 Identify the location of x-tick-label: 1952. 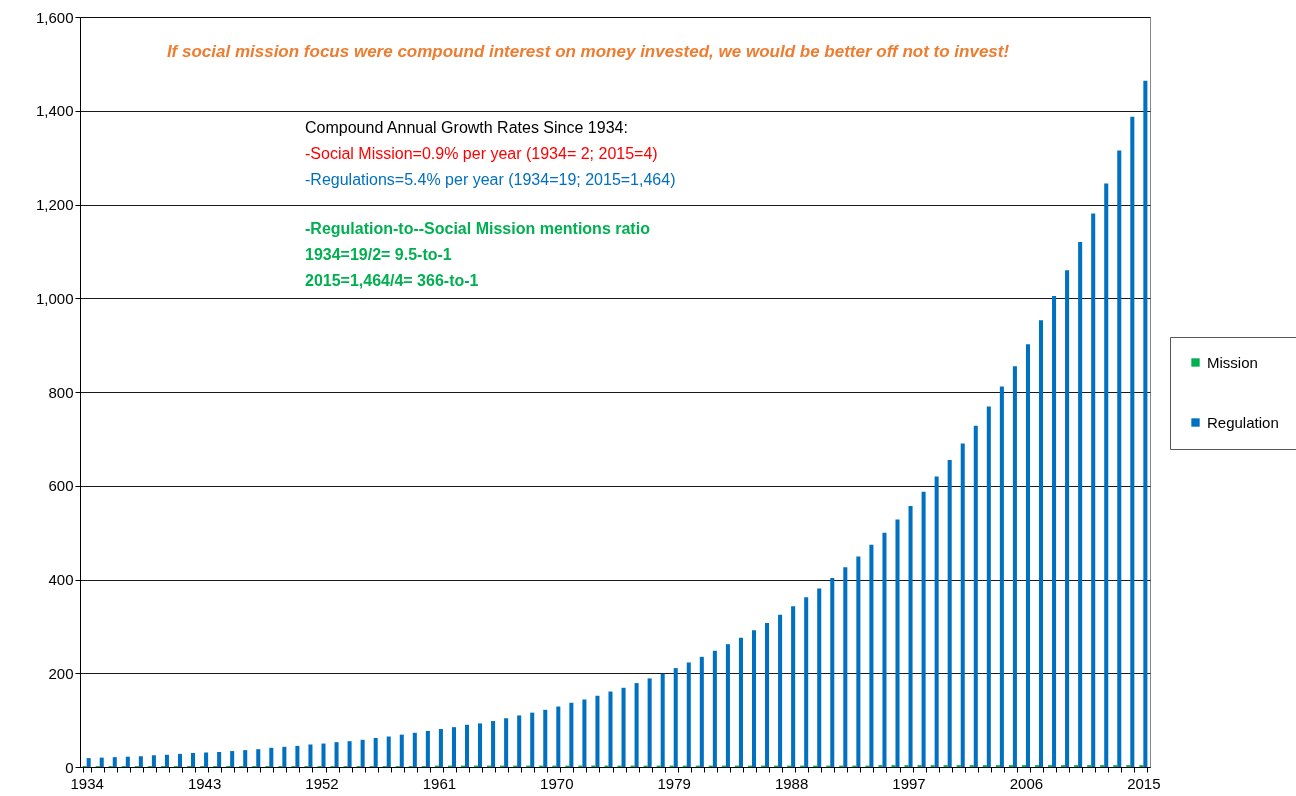
(322, 783).